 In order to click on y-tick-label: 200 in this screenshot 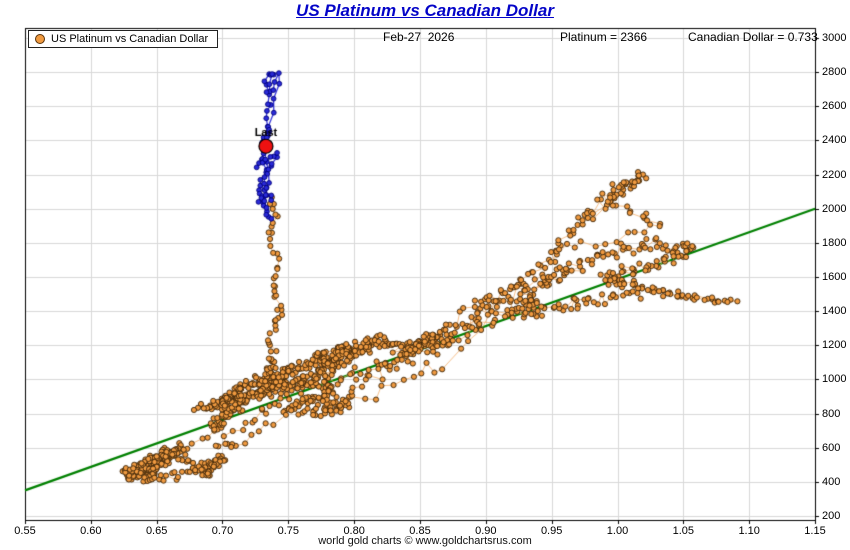, I will do `click(831, 516)`.